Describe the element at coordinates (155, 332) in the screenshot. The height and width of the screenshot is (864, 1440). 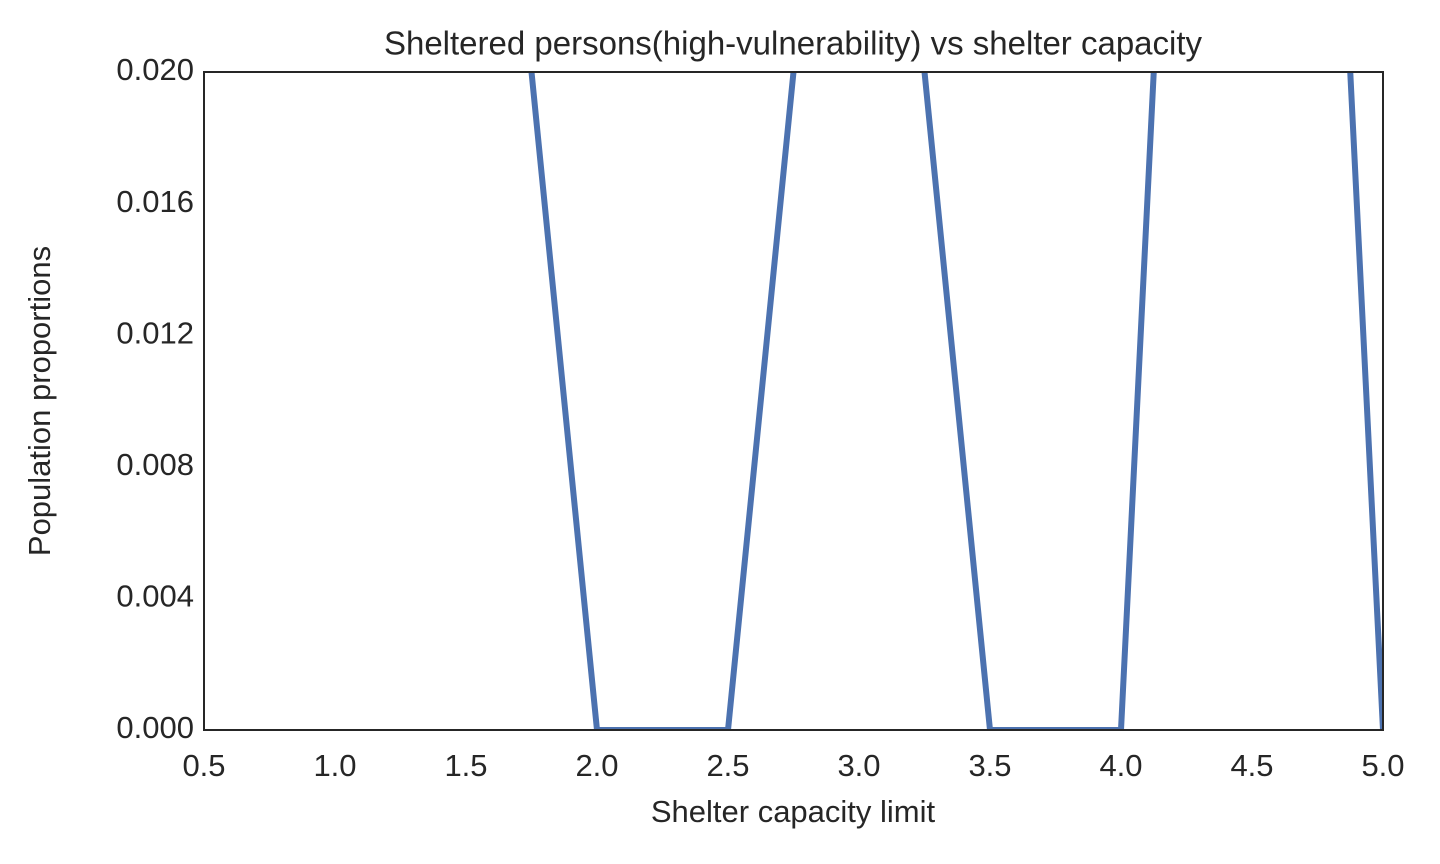
I see `y-tick-label: 0.012` at that location.